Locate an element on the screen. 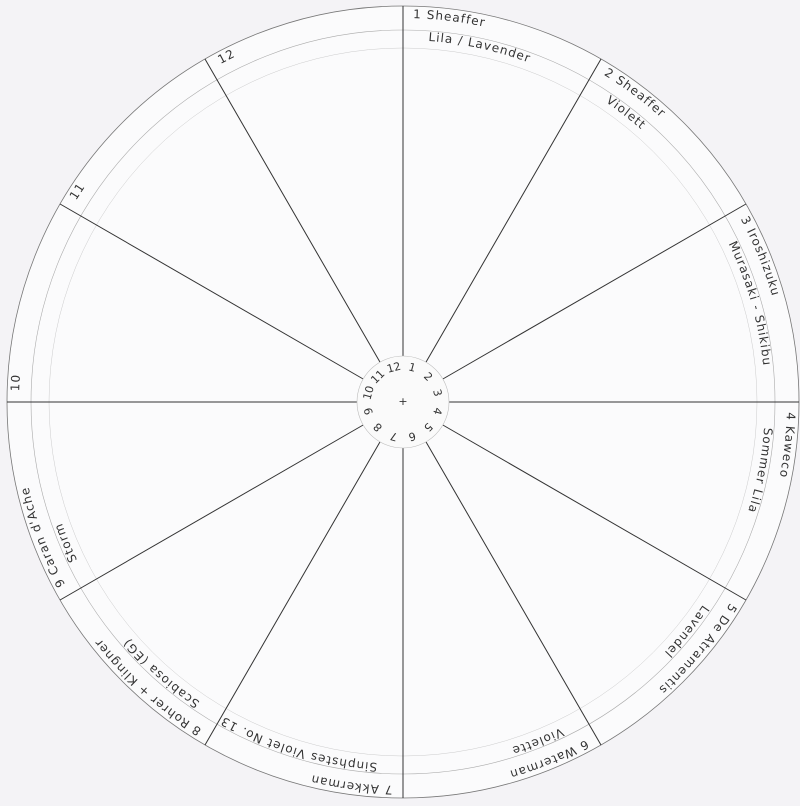 The width and height of the screenshot is (800, 806). hub-number-4: 4 is located at coordinates (437, 411).